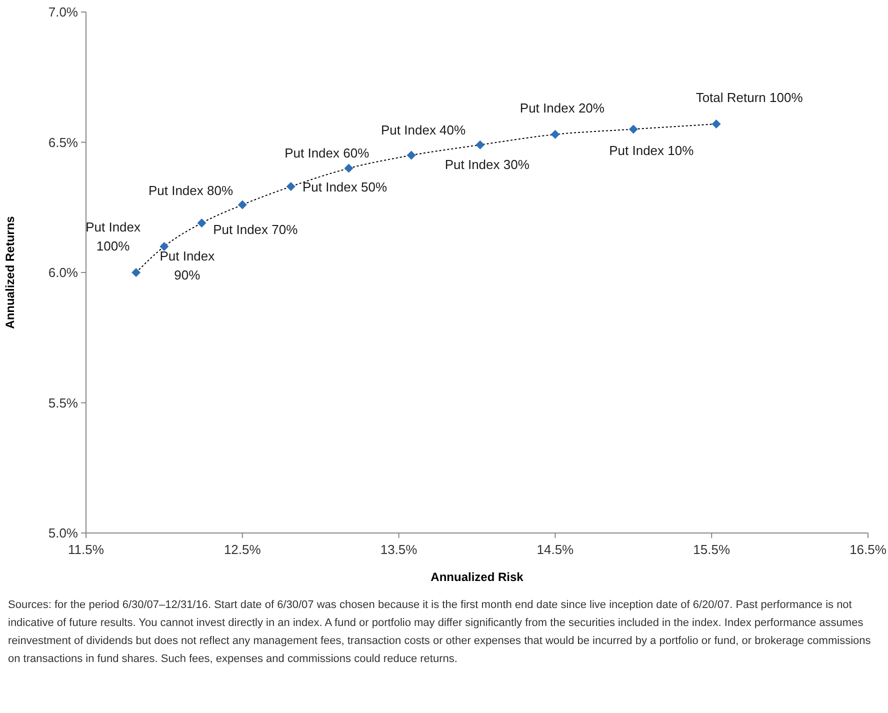 The image size is (888, 713). What do you see at coordinates (114, 237) in the screenshot?
I see `annotation: Put Index 100%` at bounding box center [114, 237].